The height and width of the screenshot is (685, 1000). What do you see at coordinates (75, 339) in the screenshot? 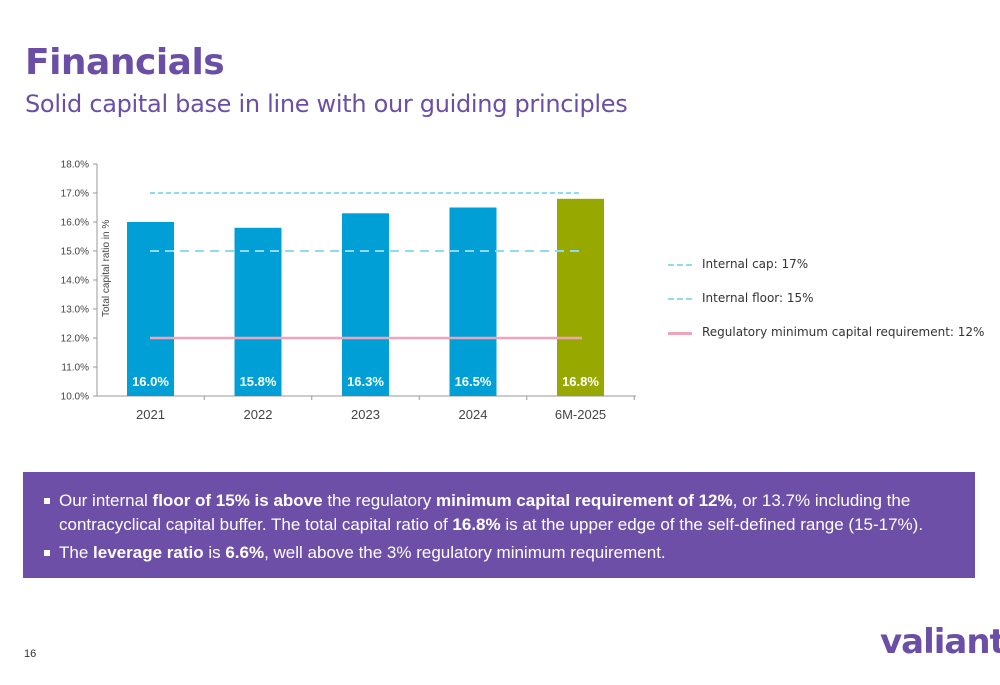
I see `y-tick-label: 12.0%` at bounding box center [75, 339].